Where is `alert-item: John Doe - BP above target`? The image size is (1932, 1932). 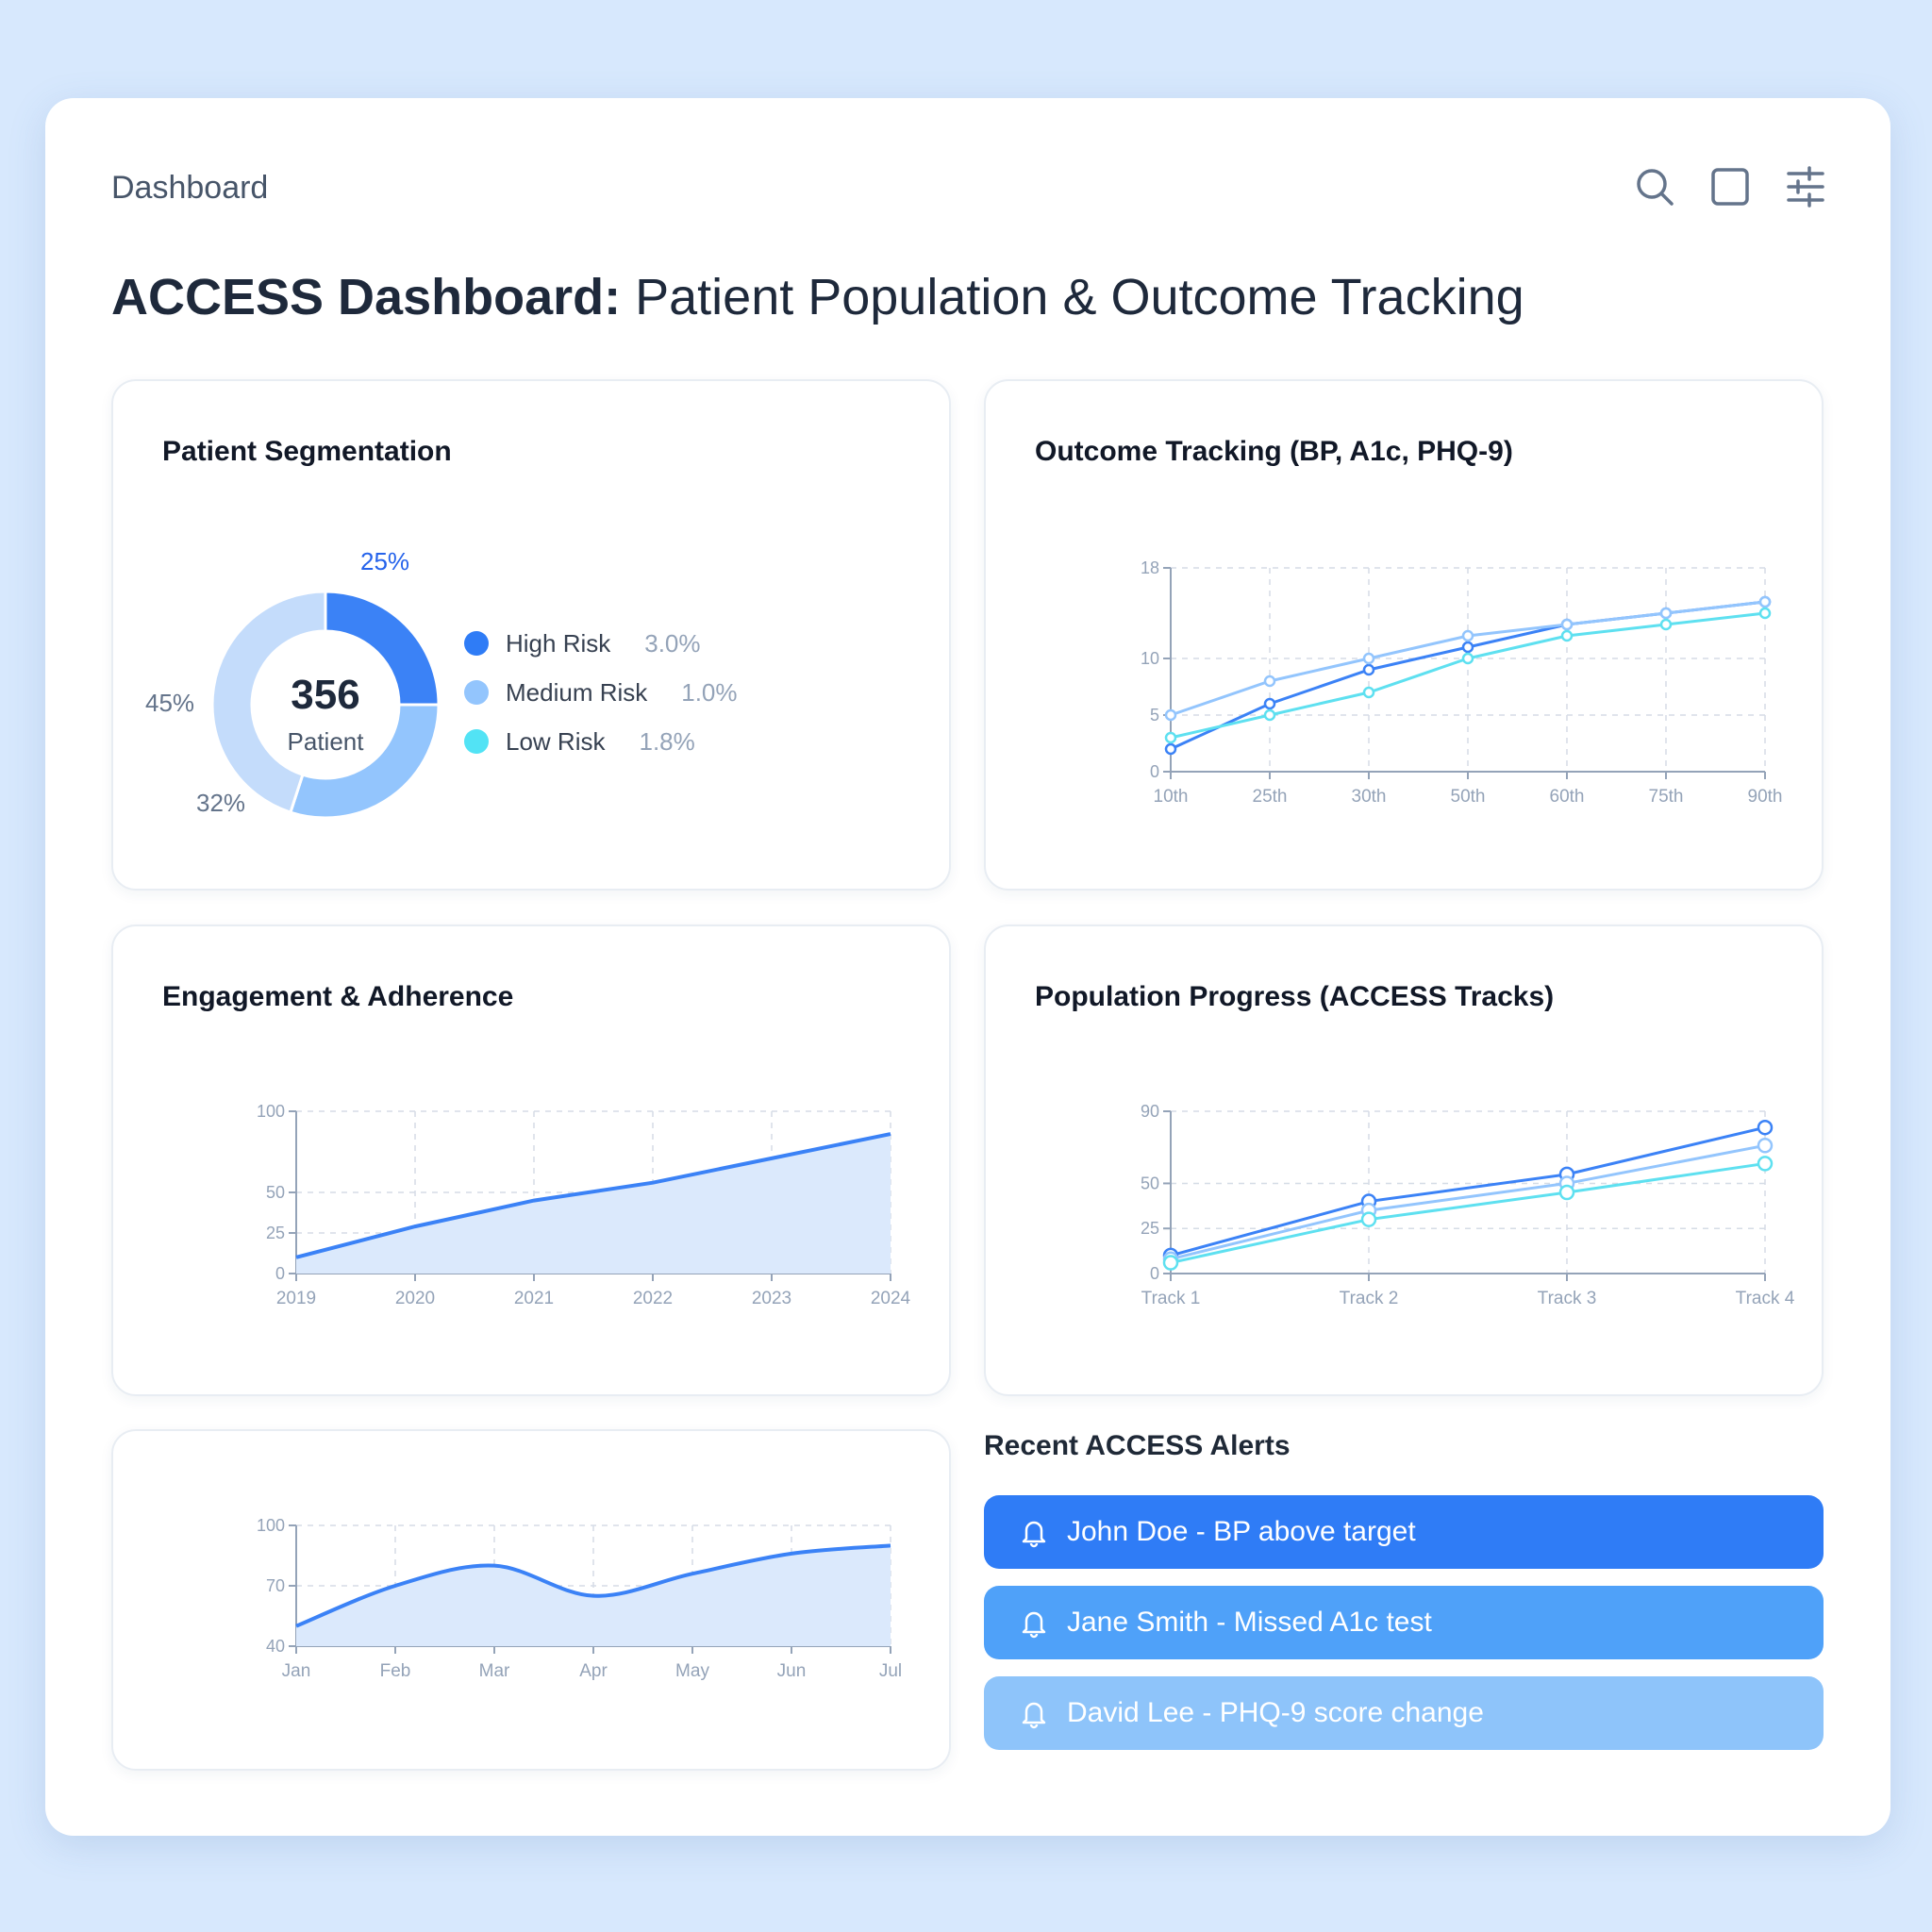 alert-item: John Doe - BP above target is located at coordinates (1404, 1532).